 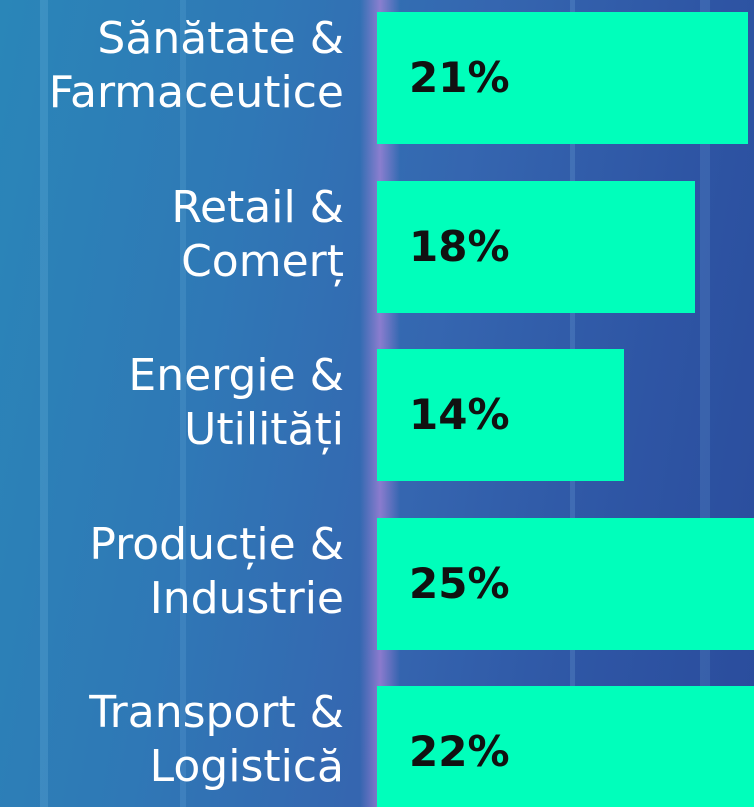 What do you see at coordinates (236, 402) in the screenshot?
I see `category-label: Energie & Utilități` at bounding box center [236, 402].